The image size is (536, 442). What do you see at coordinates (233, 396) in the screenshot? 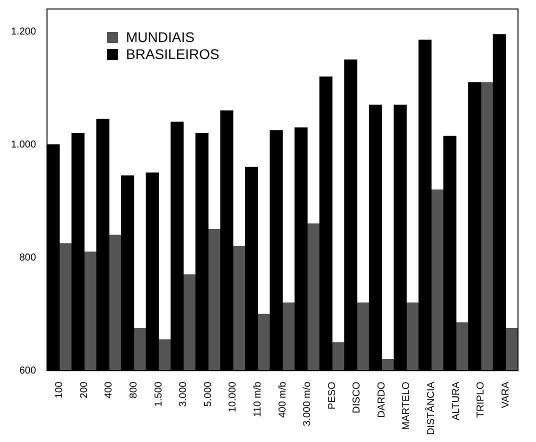
I see `x-tick-label: 10.000` at bounding box center [233, 396].